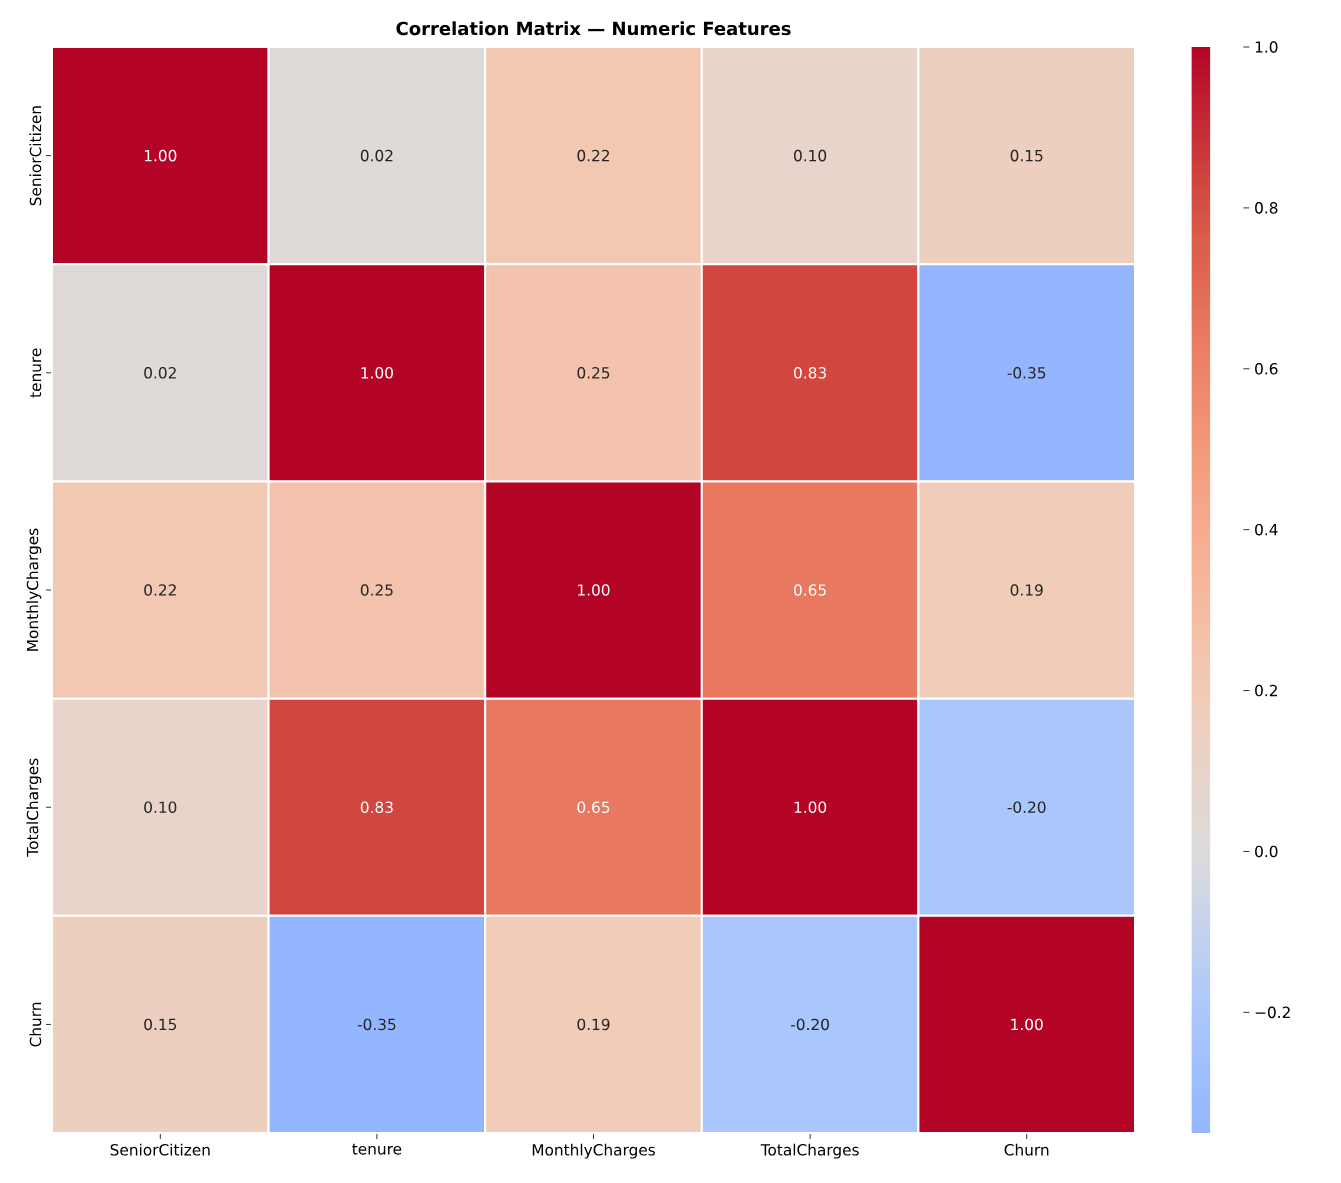 The image size is (1341, 1183). What do you see at coordinates (1026, 1149) in the screenshot?
I see `x-tick-label: Churn` at bounding box center [1026, 1149].